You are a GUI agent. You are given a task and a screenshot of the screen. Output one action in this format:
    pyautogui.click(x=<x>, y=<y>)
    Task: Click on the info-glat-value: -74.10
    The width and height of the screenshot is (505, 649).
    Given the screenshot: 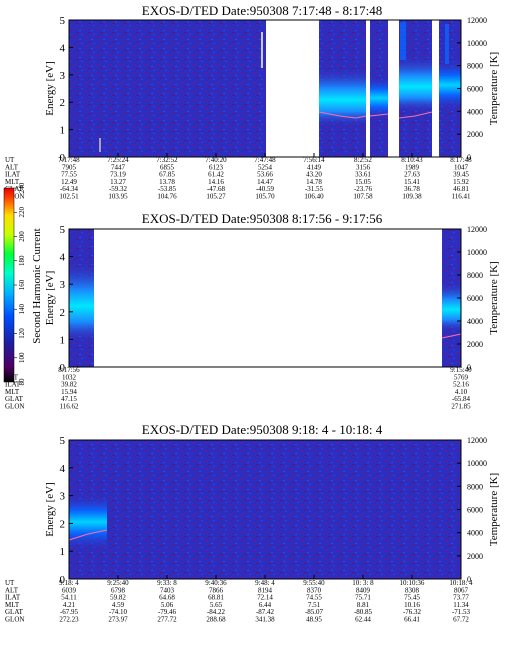 What is the action you would take?
    pyautogui.click(x=118, y=612)
    